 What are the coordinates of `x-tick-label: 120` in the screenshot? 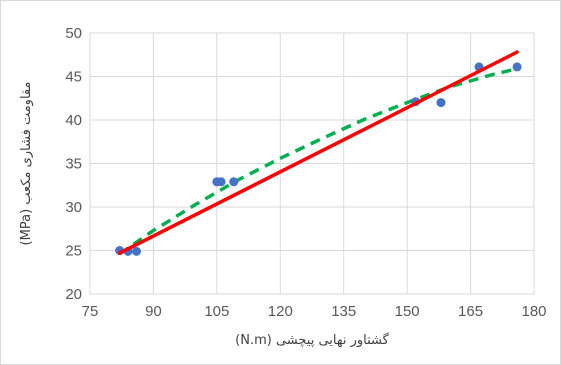 It's located at (280, 311).